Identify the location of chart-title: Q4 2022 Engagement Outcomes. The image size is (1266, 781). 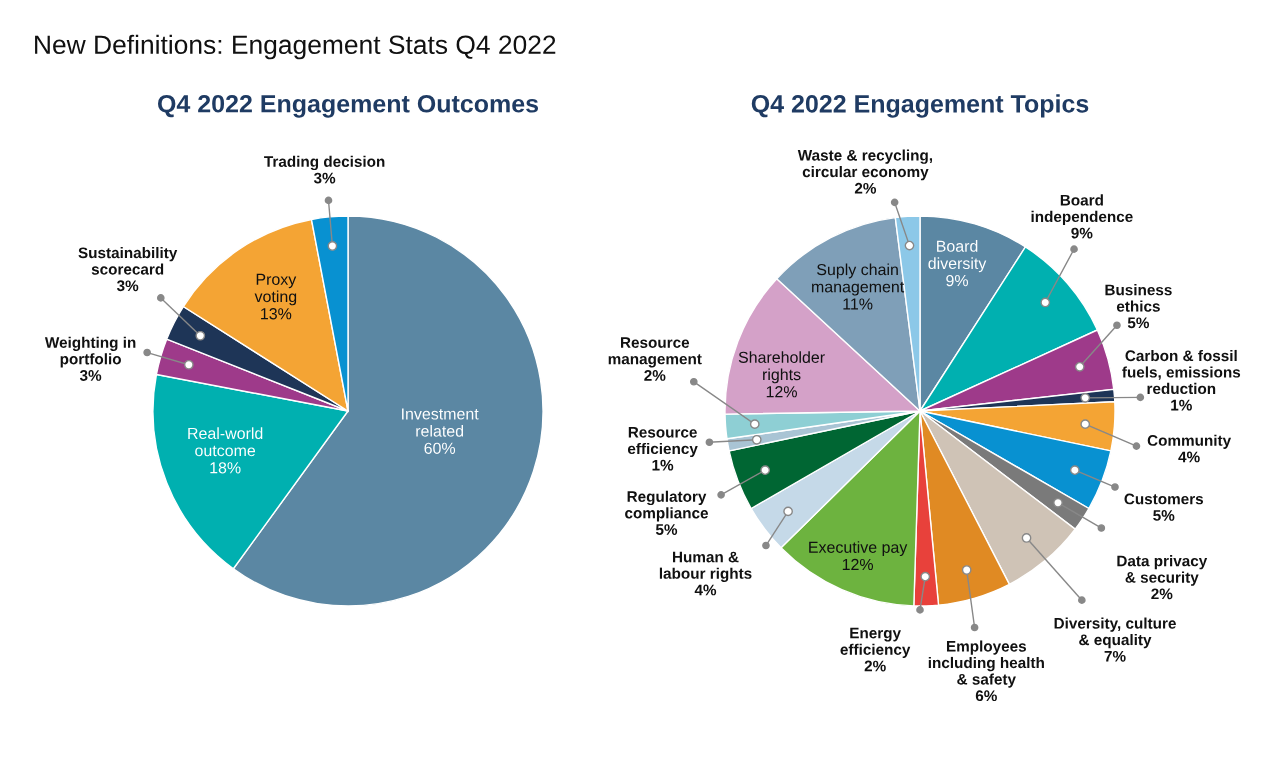
(348, 106).